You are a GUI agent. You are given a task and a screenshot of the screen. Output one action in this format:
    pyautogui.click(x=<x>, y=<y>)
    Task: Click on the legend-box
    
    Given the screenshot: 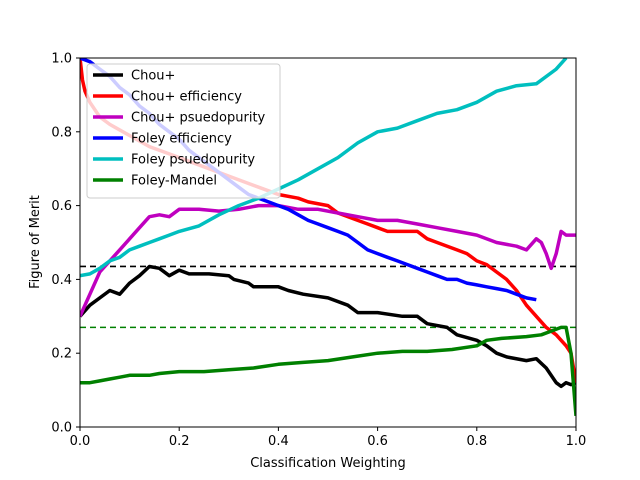 What is the action you would take?
    pyautogui.click(x=183, y=131)
    